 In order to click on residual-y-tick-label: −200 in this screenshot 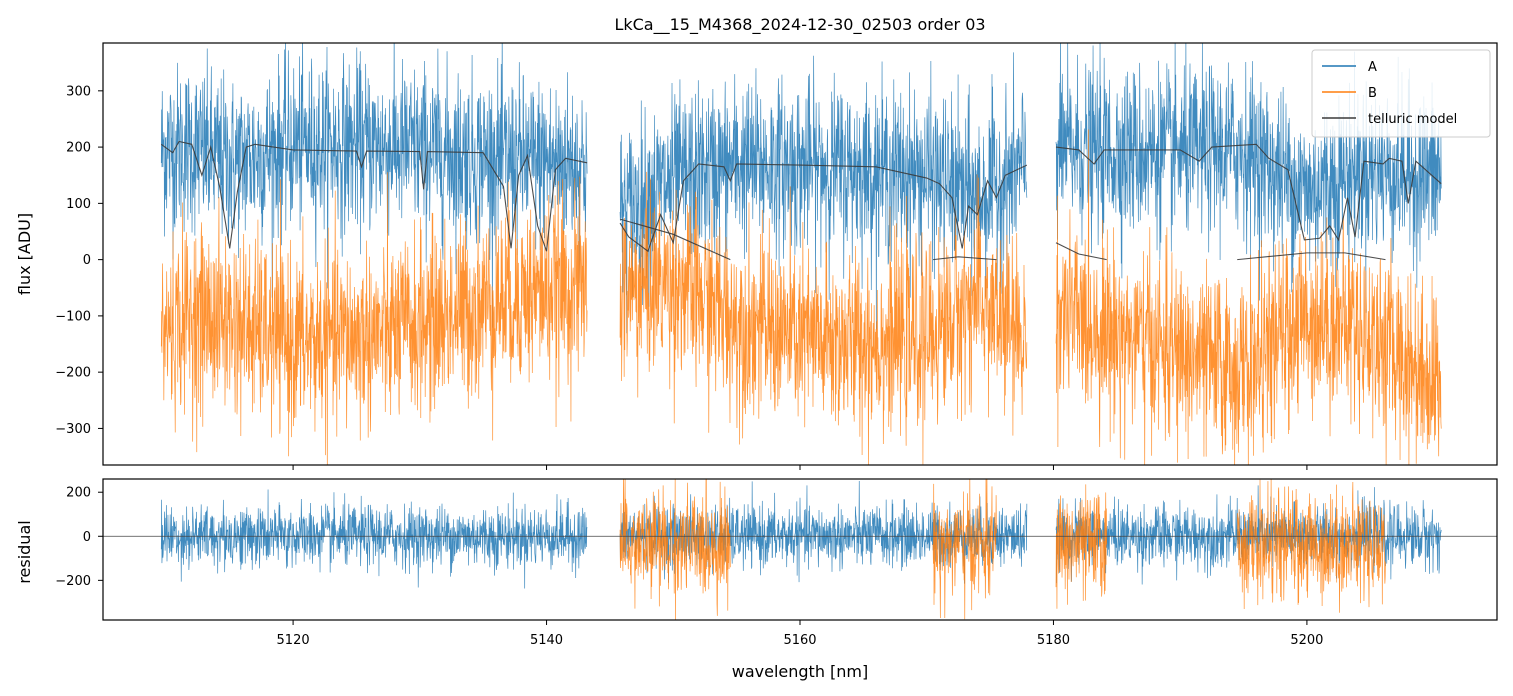, I will do `click(73, 581)`.